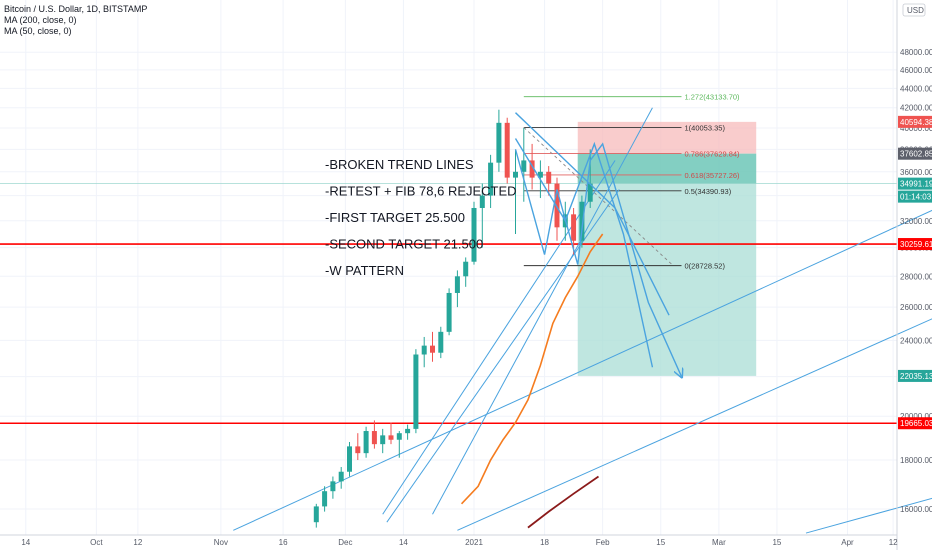 This screenshot has height=555, width=932. Describe the element at coordinates (705, 266) in the screenshot. I see `fib-label: 0(28728.52)` at that location.